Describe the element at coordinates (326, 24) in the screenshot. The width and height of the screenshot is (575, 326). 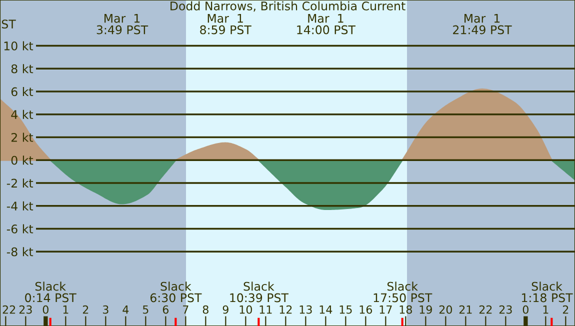
I see `annotation: Mar 1 14:00 PST` at that location.